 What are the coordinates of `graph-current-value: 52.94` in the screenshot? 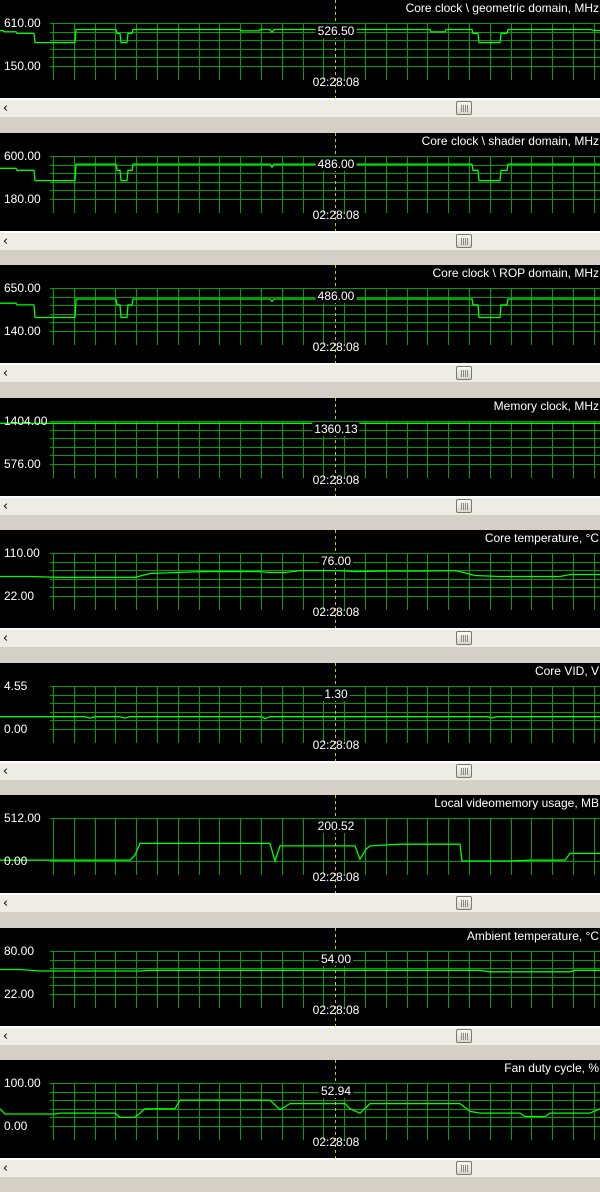 It's located at (336, 1091).